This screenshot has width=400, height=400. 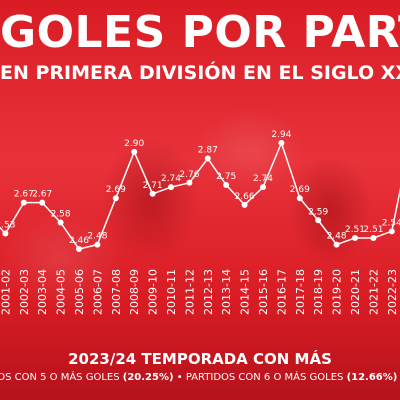 I want to click on category-label: 2003-04, so click(x=42, y=292).